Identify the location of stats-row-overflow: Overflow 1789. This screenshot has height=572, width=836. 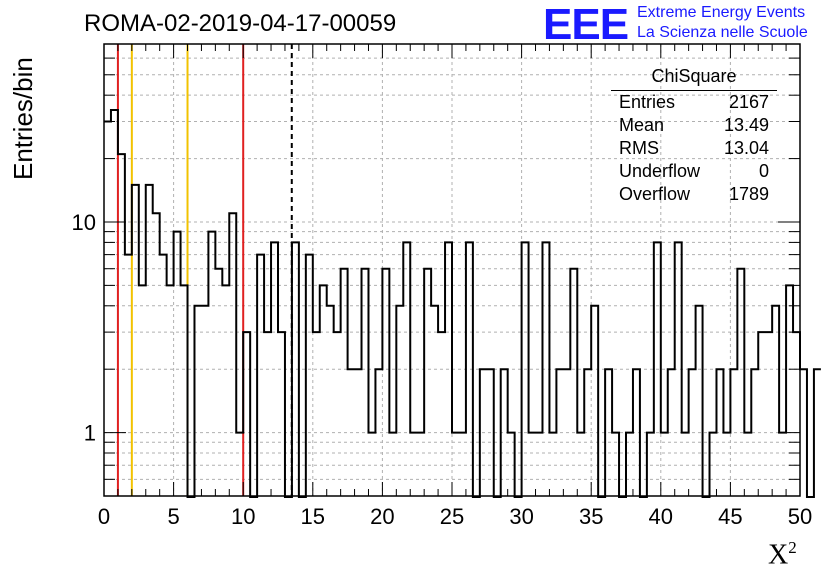
(694, 194).